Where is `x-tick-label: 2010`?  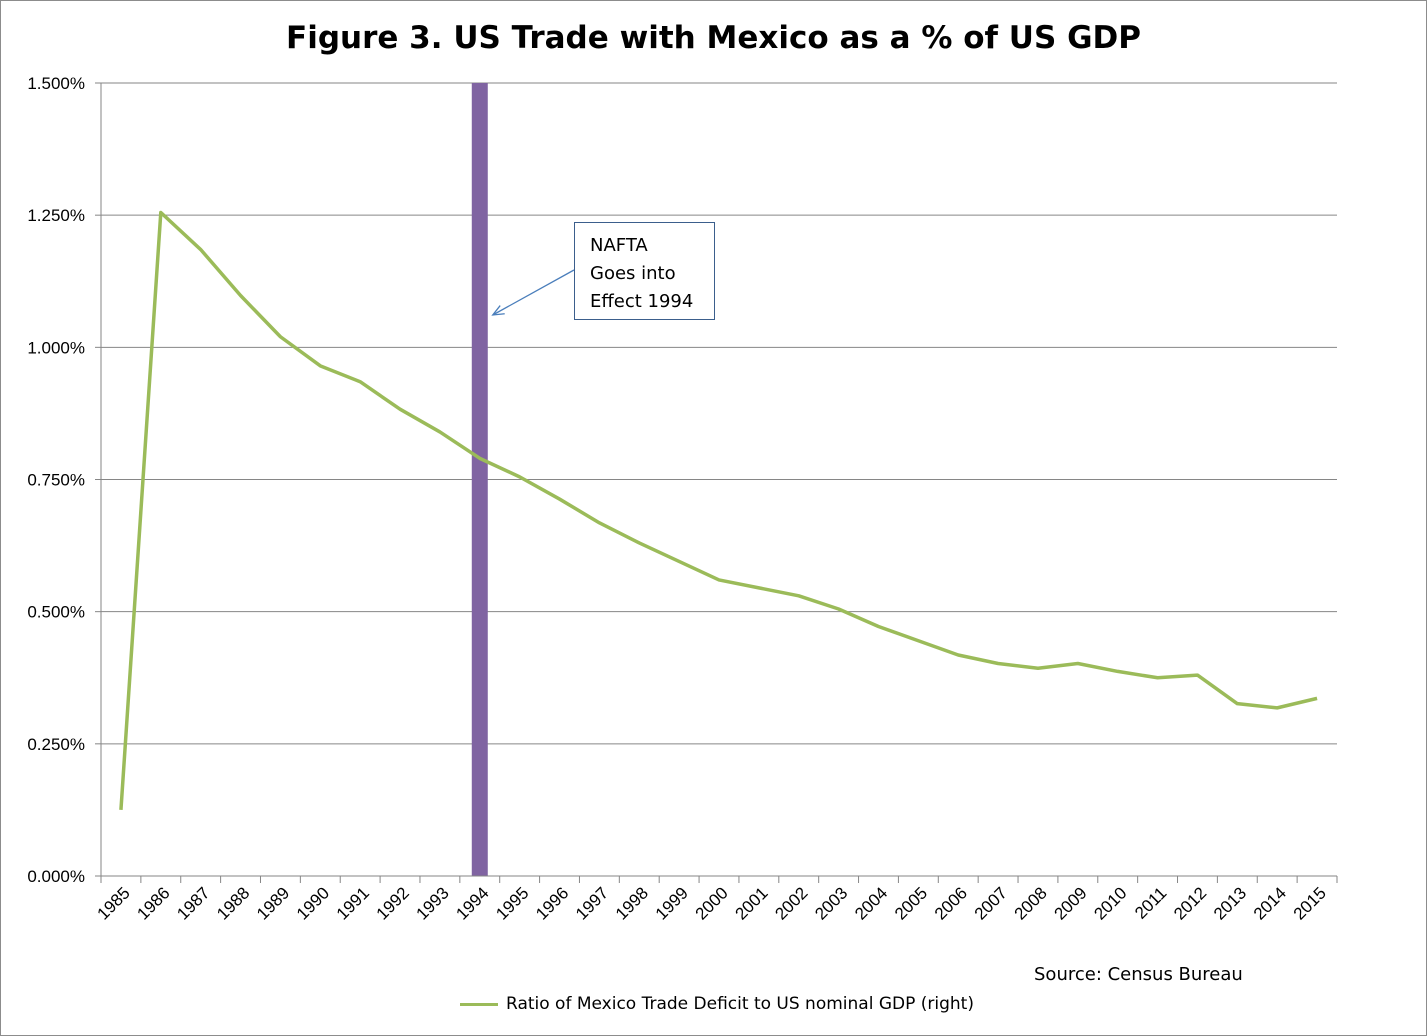 x-tick-label: 2010 is located at coordinates (1110, 903).